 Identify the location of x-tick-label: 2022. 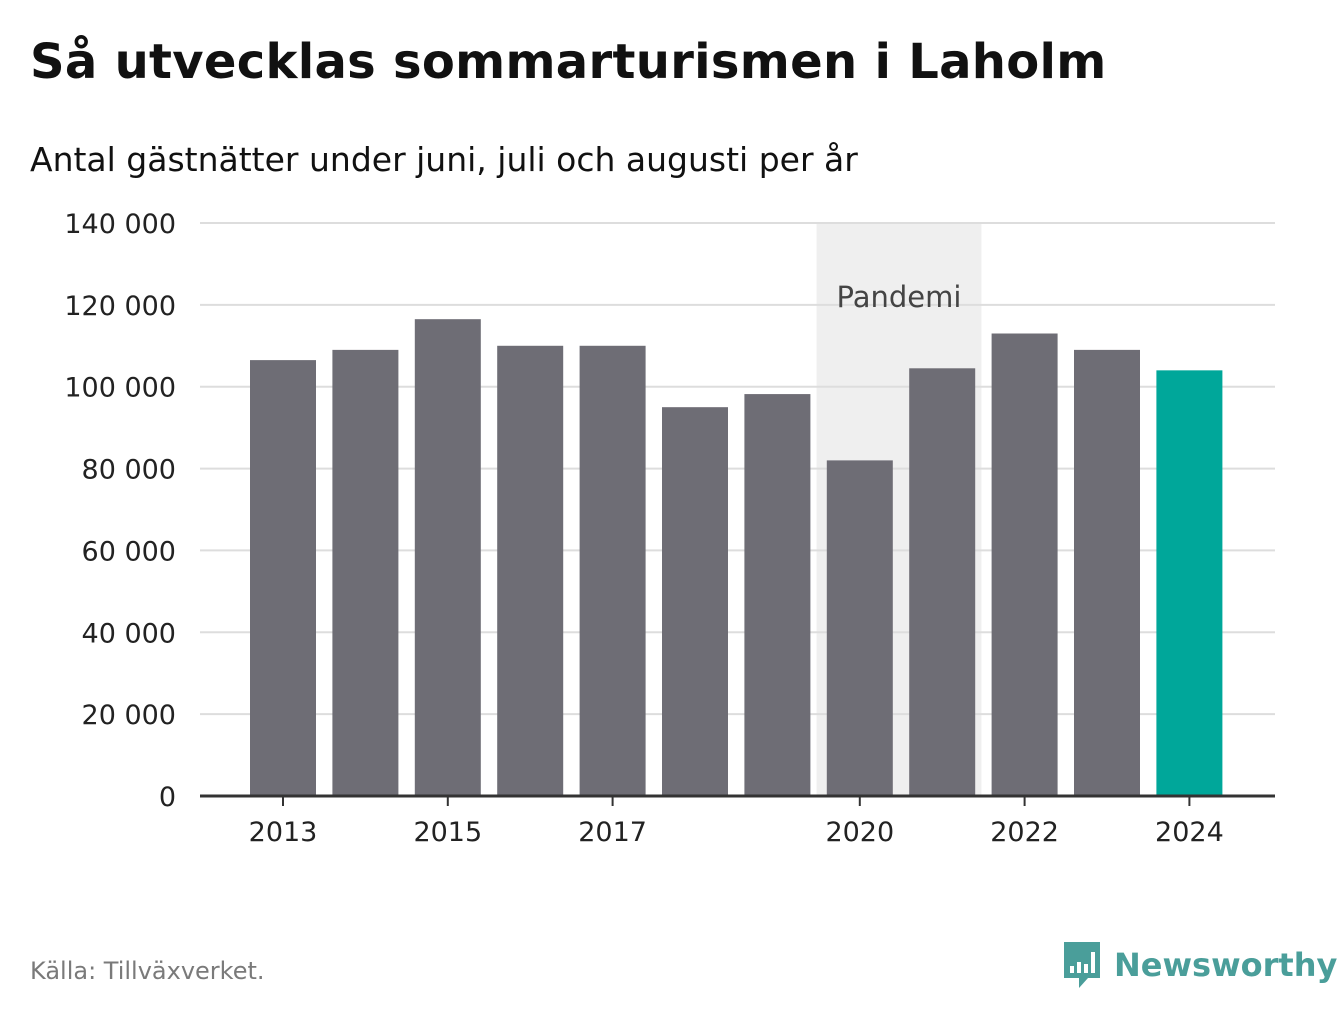
(1024, 832).